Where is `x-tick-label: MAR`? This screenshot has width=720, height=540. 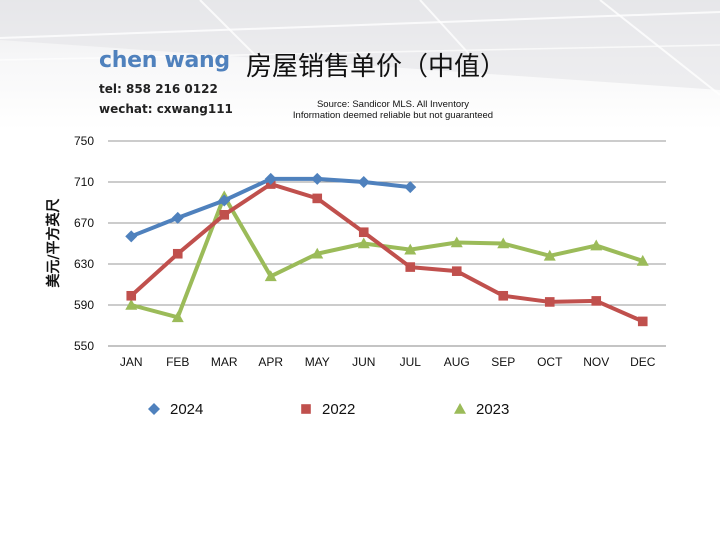
x-tick-label: MAR is located at coordinates (224, 362).